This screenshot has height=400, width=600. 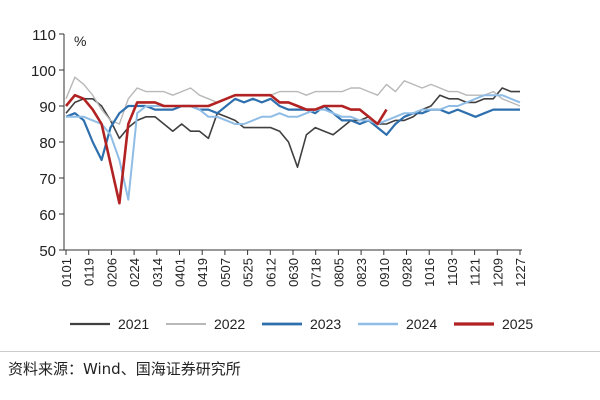 What do you see at coordinates (89, 272) in the screenshot?
I see `x-tick-label: 0119` at bounding box center [89, 272].